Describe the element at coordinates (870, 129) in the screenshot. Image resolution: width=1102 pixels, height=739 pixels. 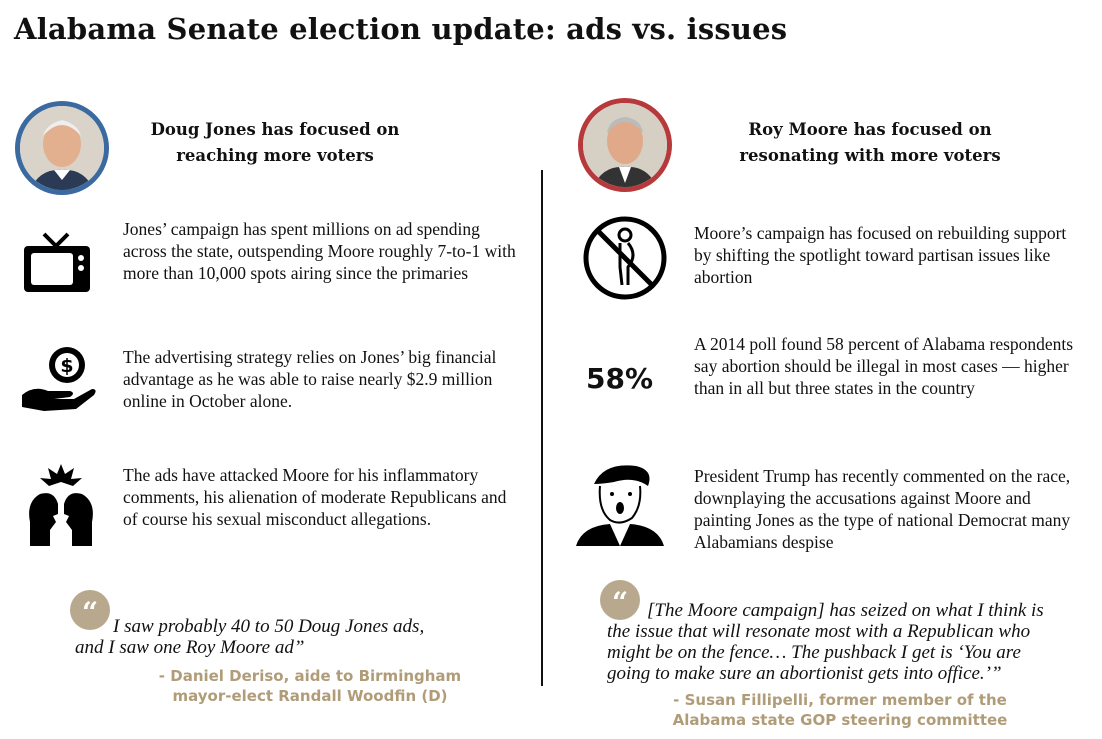
I see `moore-heading-line: Roy Moore has focused on` at that location.